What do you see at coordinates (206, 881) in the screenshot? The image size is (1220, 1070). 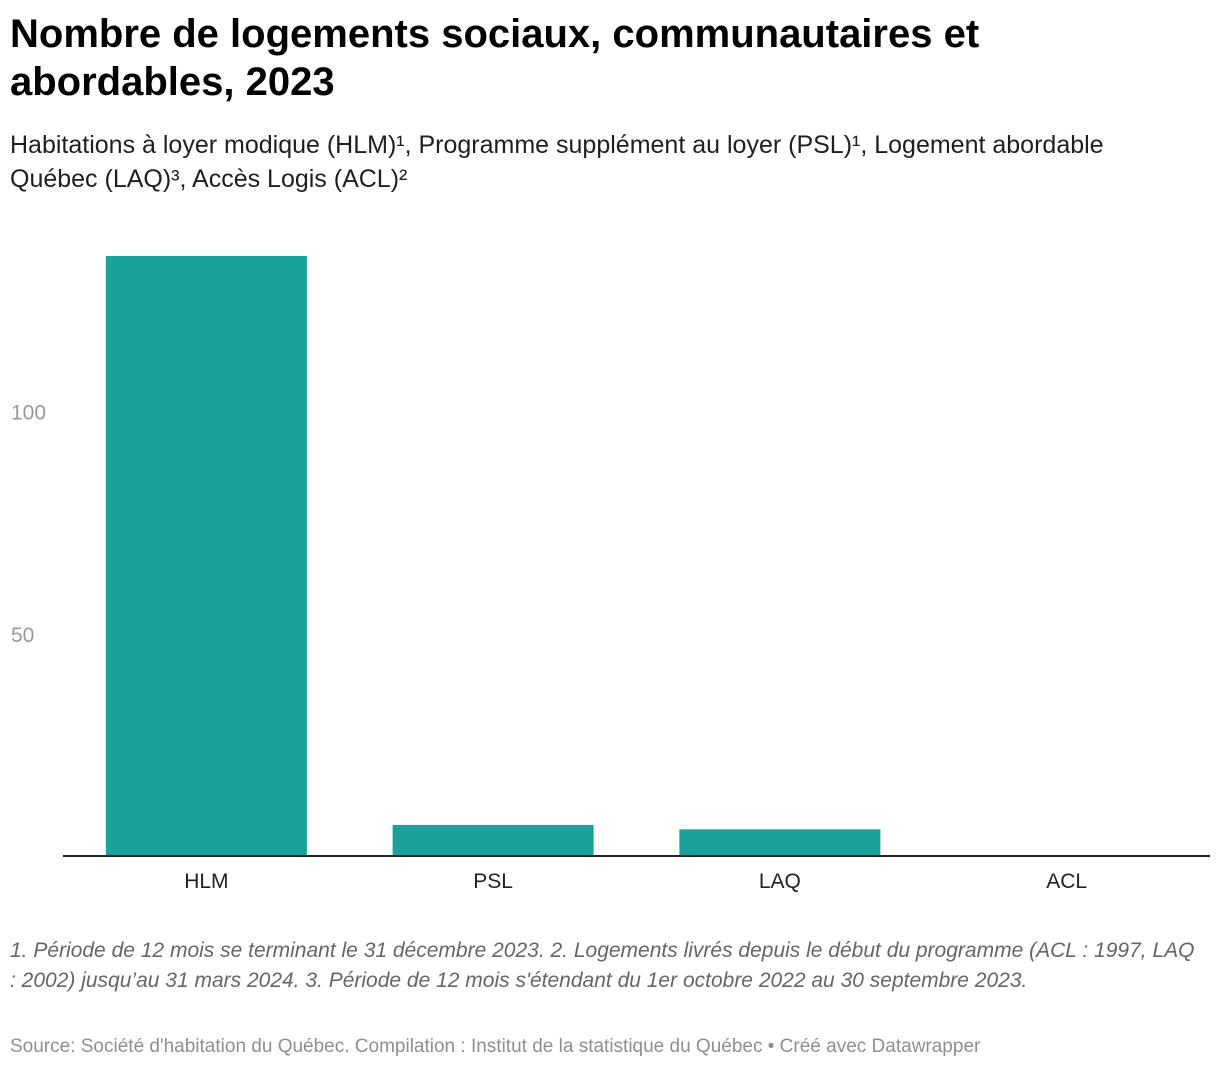 I see `x-tick-label-hlm: HLM` at bounding box center [206, 881].